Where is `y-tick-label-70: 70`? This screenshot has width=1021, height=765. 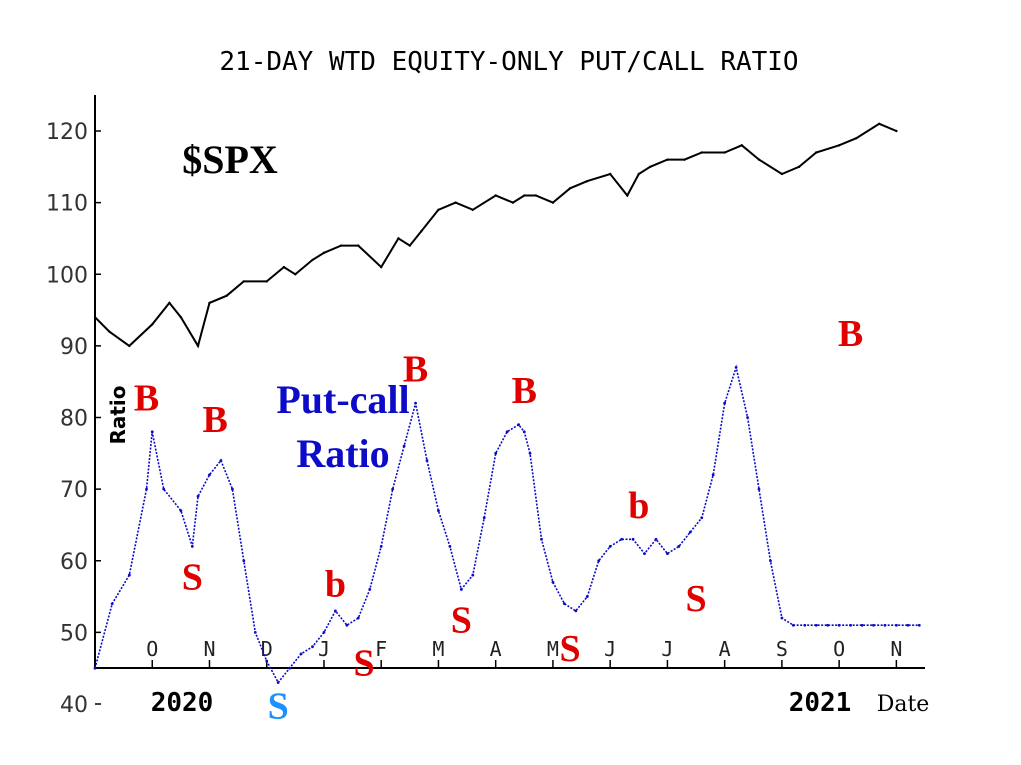
y-tick-label-70: 70 is located at coordinates (74, 490).